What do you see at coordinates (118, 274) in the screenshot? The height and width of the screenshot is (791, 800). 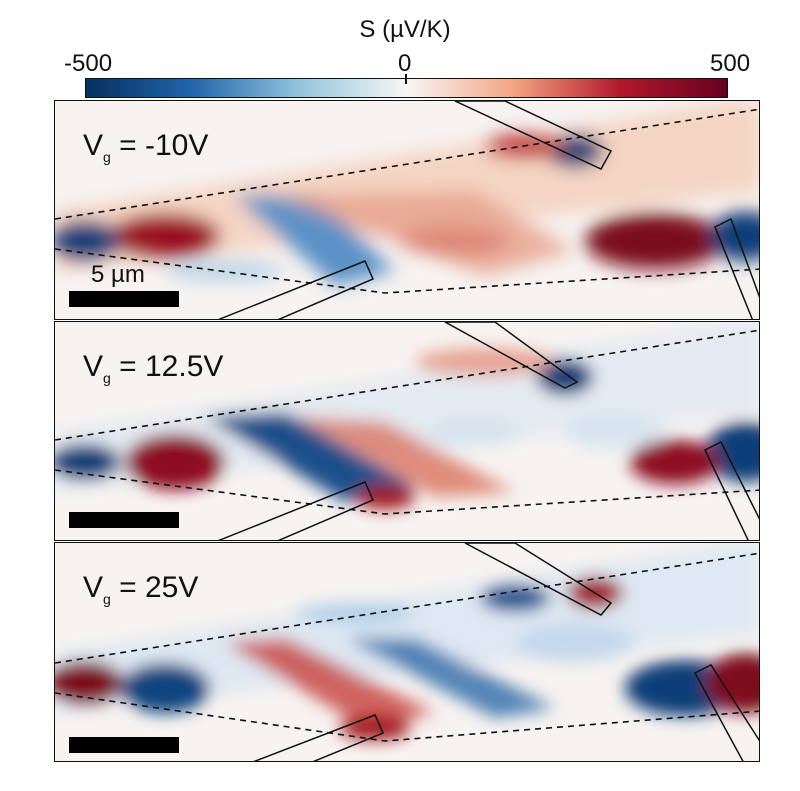 I see `scale-bar-label: 5 µm` at bounding box center [118, 274].